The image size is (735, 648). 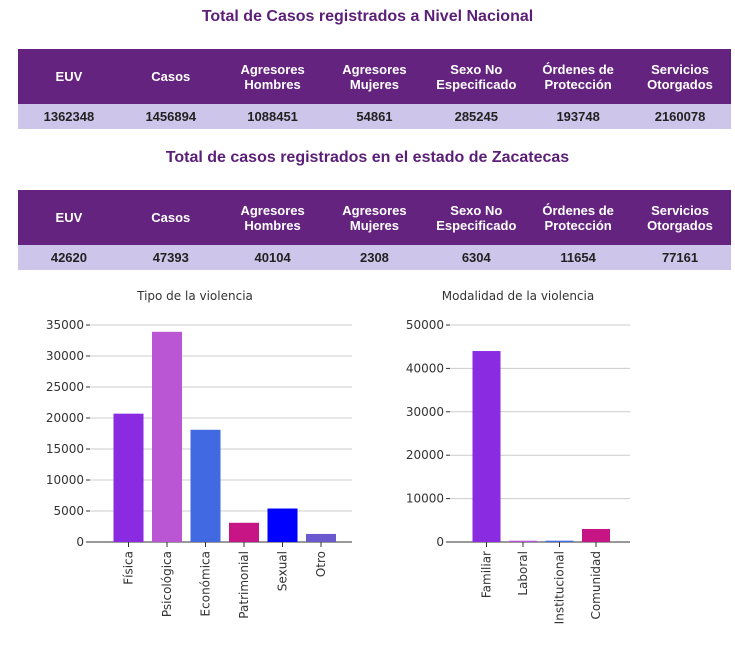 What do you see at coordinates (244, 532) in the screenshot?
I see `bar-tipo-patrimonial` at bounding box center [244, 532].